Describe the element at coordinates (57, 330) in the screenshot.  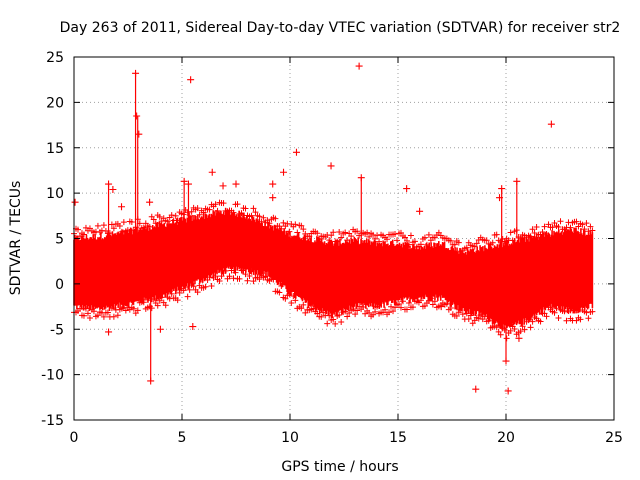
I see `y-tick-label: -5` at that location.